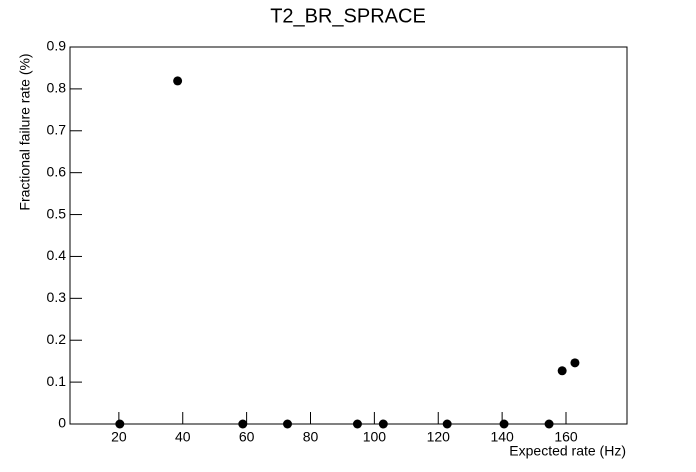 The width and height of the screenshot is (696, 472). Describe the element at coordinates (25, 131) in the screenshot. I see `y-axis-label: Fractional failure rate (%)` at that location.